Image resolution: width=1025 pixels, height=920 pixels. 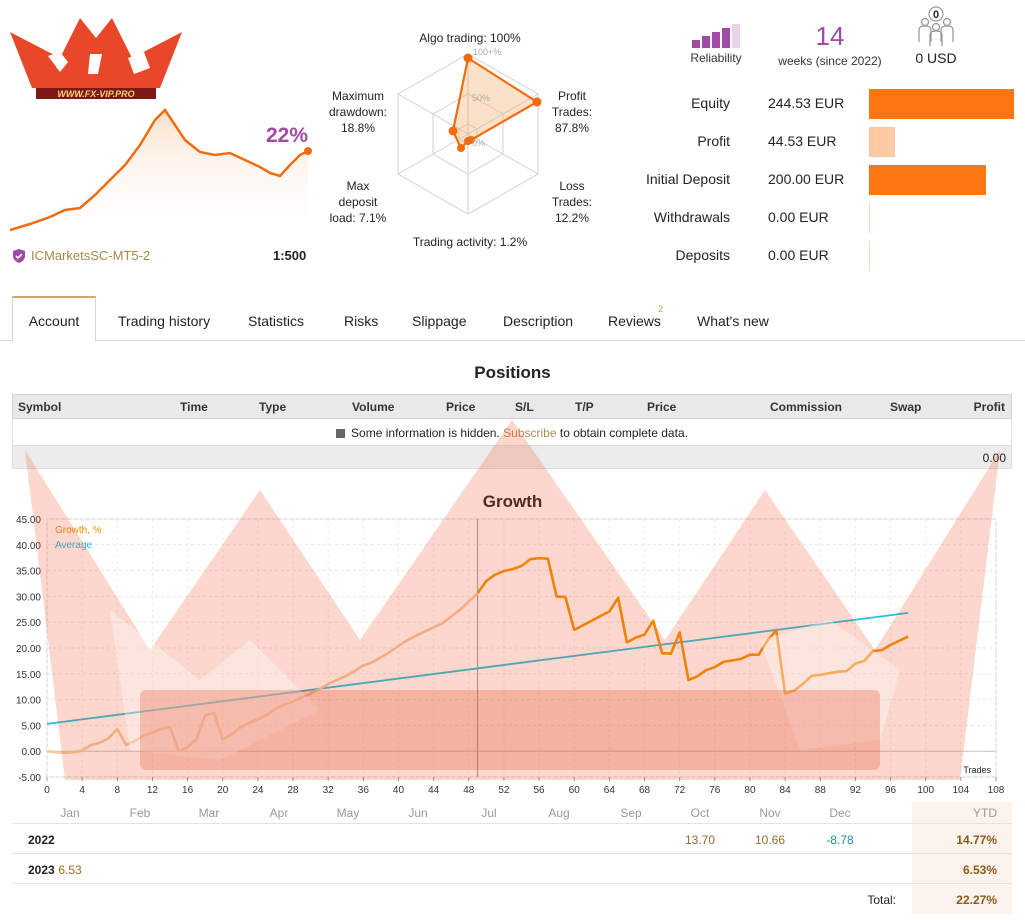 What do you see at coordinates (962, 812) in the screenshot?
I see `ytd-column-bg` at bounding box center [962, 812].